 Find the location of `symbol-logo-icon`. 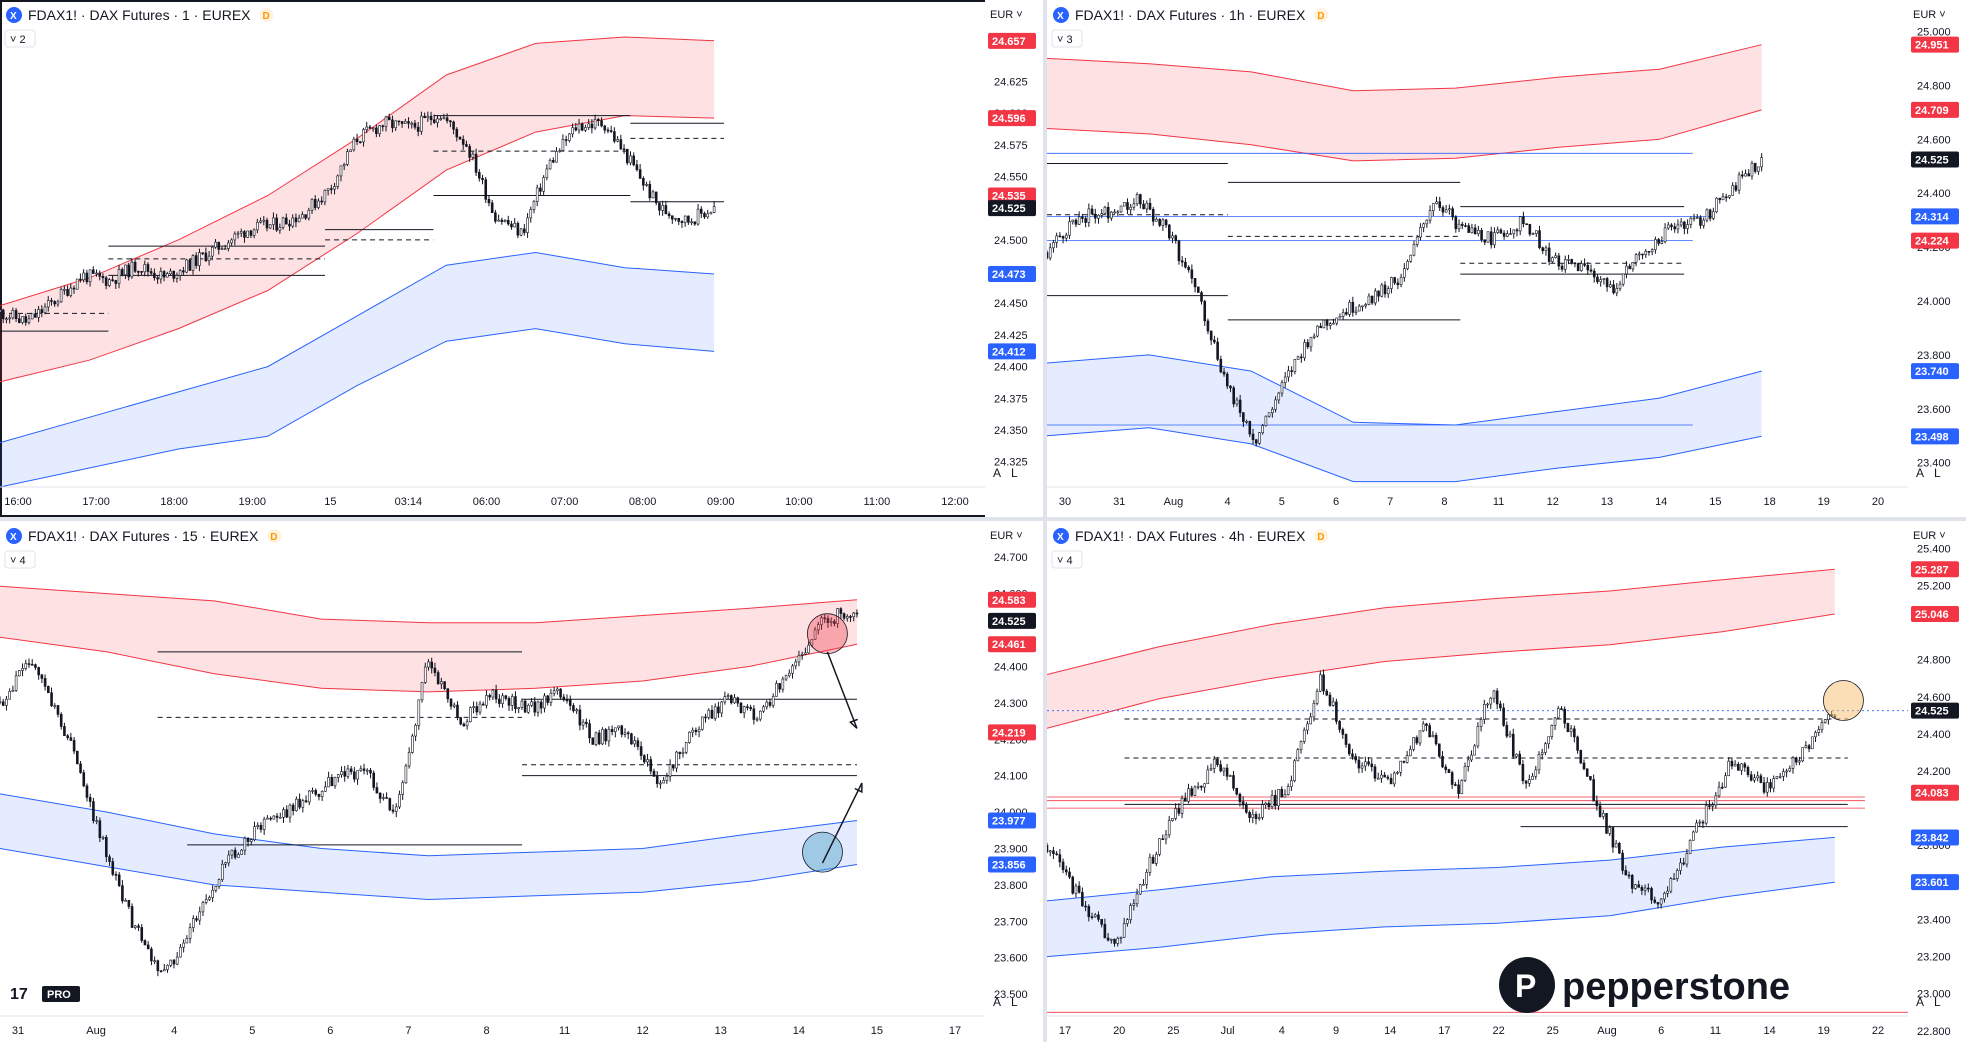

symbol-logo-icon is located at coordinates (1061, 15).